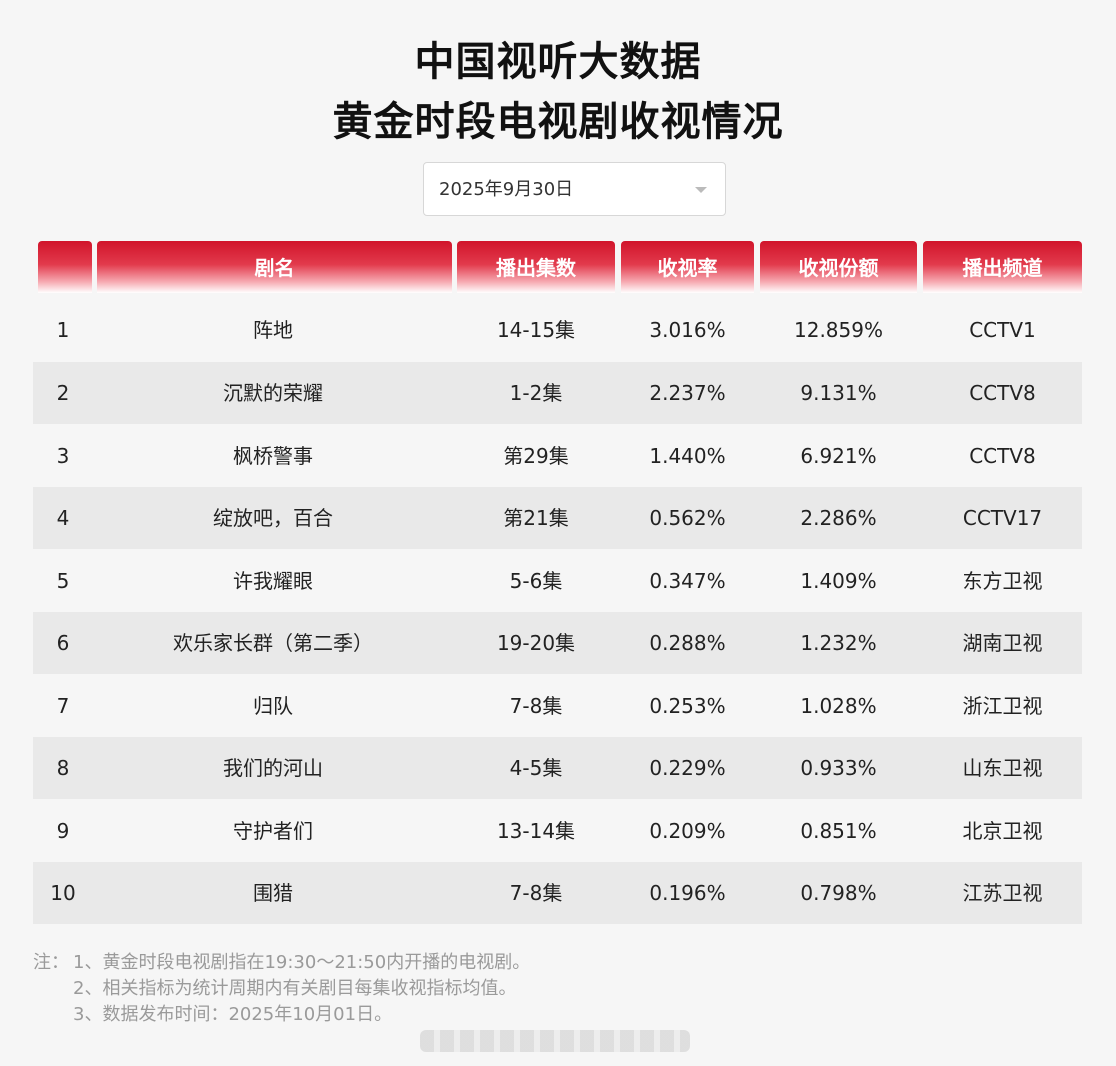  What do you see at coordinates (65, 267) in the screenshot?
I see `header-rank` at bounding box center [65, 267].